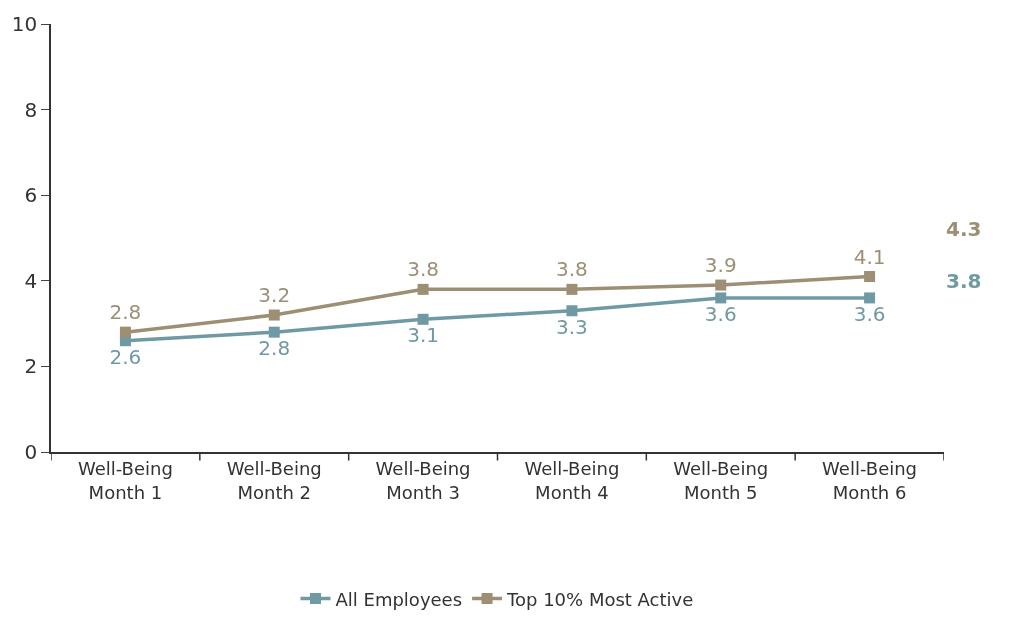 The image size is (1014, 630). Describe the element at coordinates (423, 335) in the screenshot. I see `data-label: 3.1` at that location.